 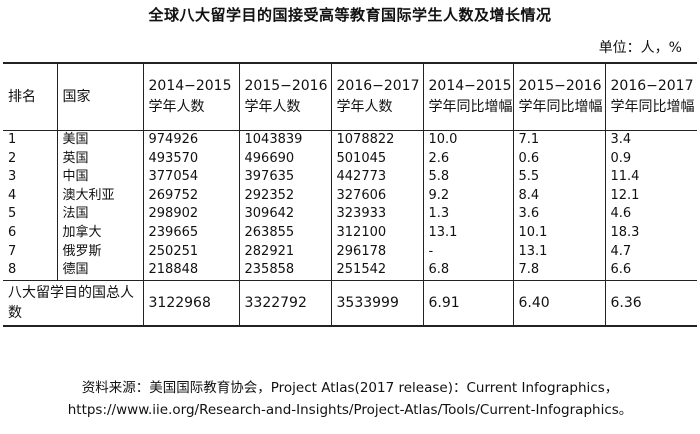 I want to click on header-cell: 2015−2016 学年同比增幅, so click(x=558, y=96).